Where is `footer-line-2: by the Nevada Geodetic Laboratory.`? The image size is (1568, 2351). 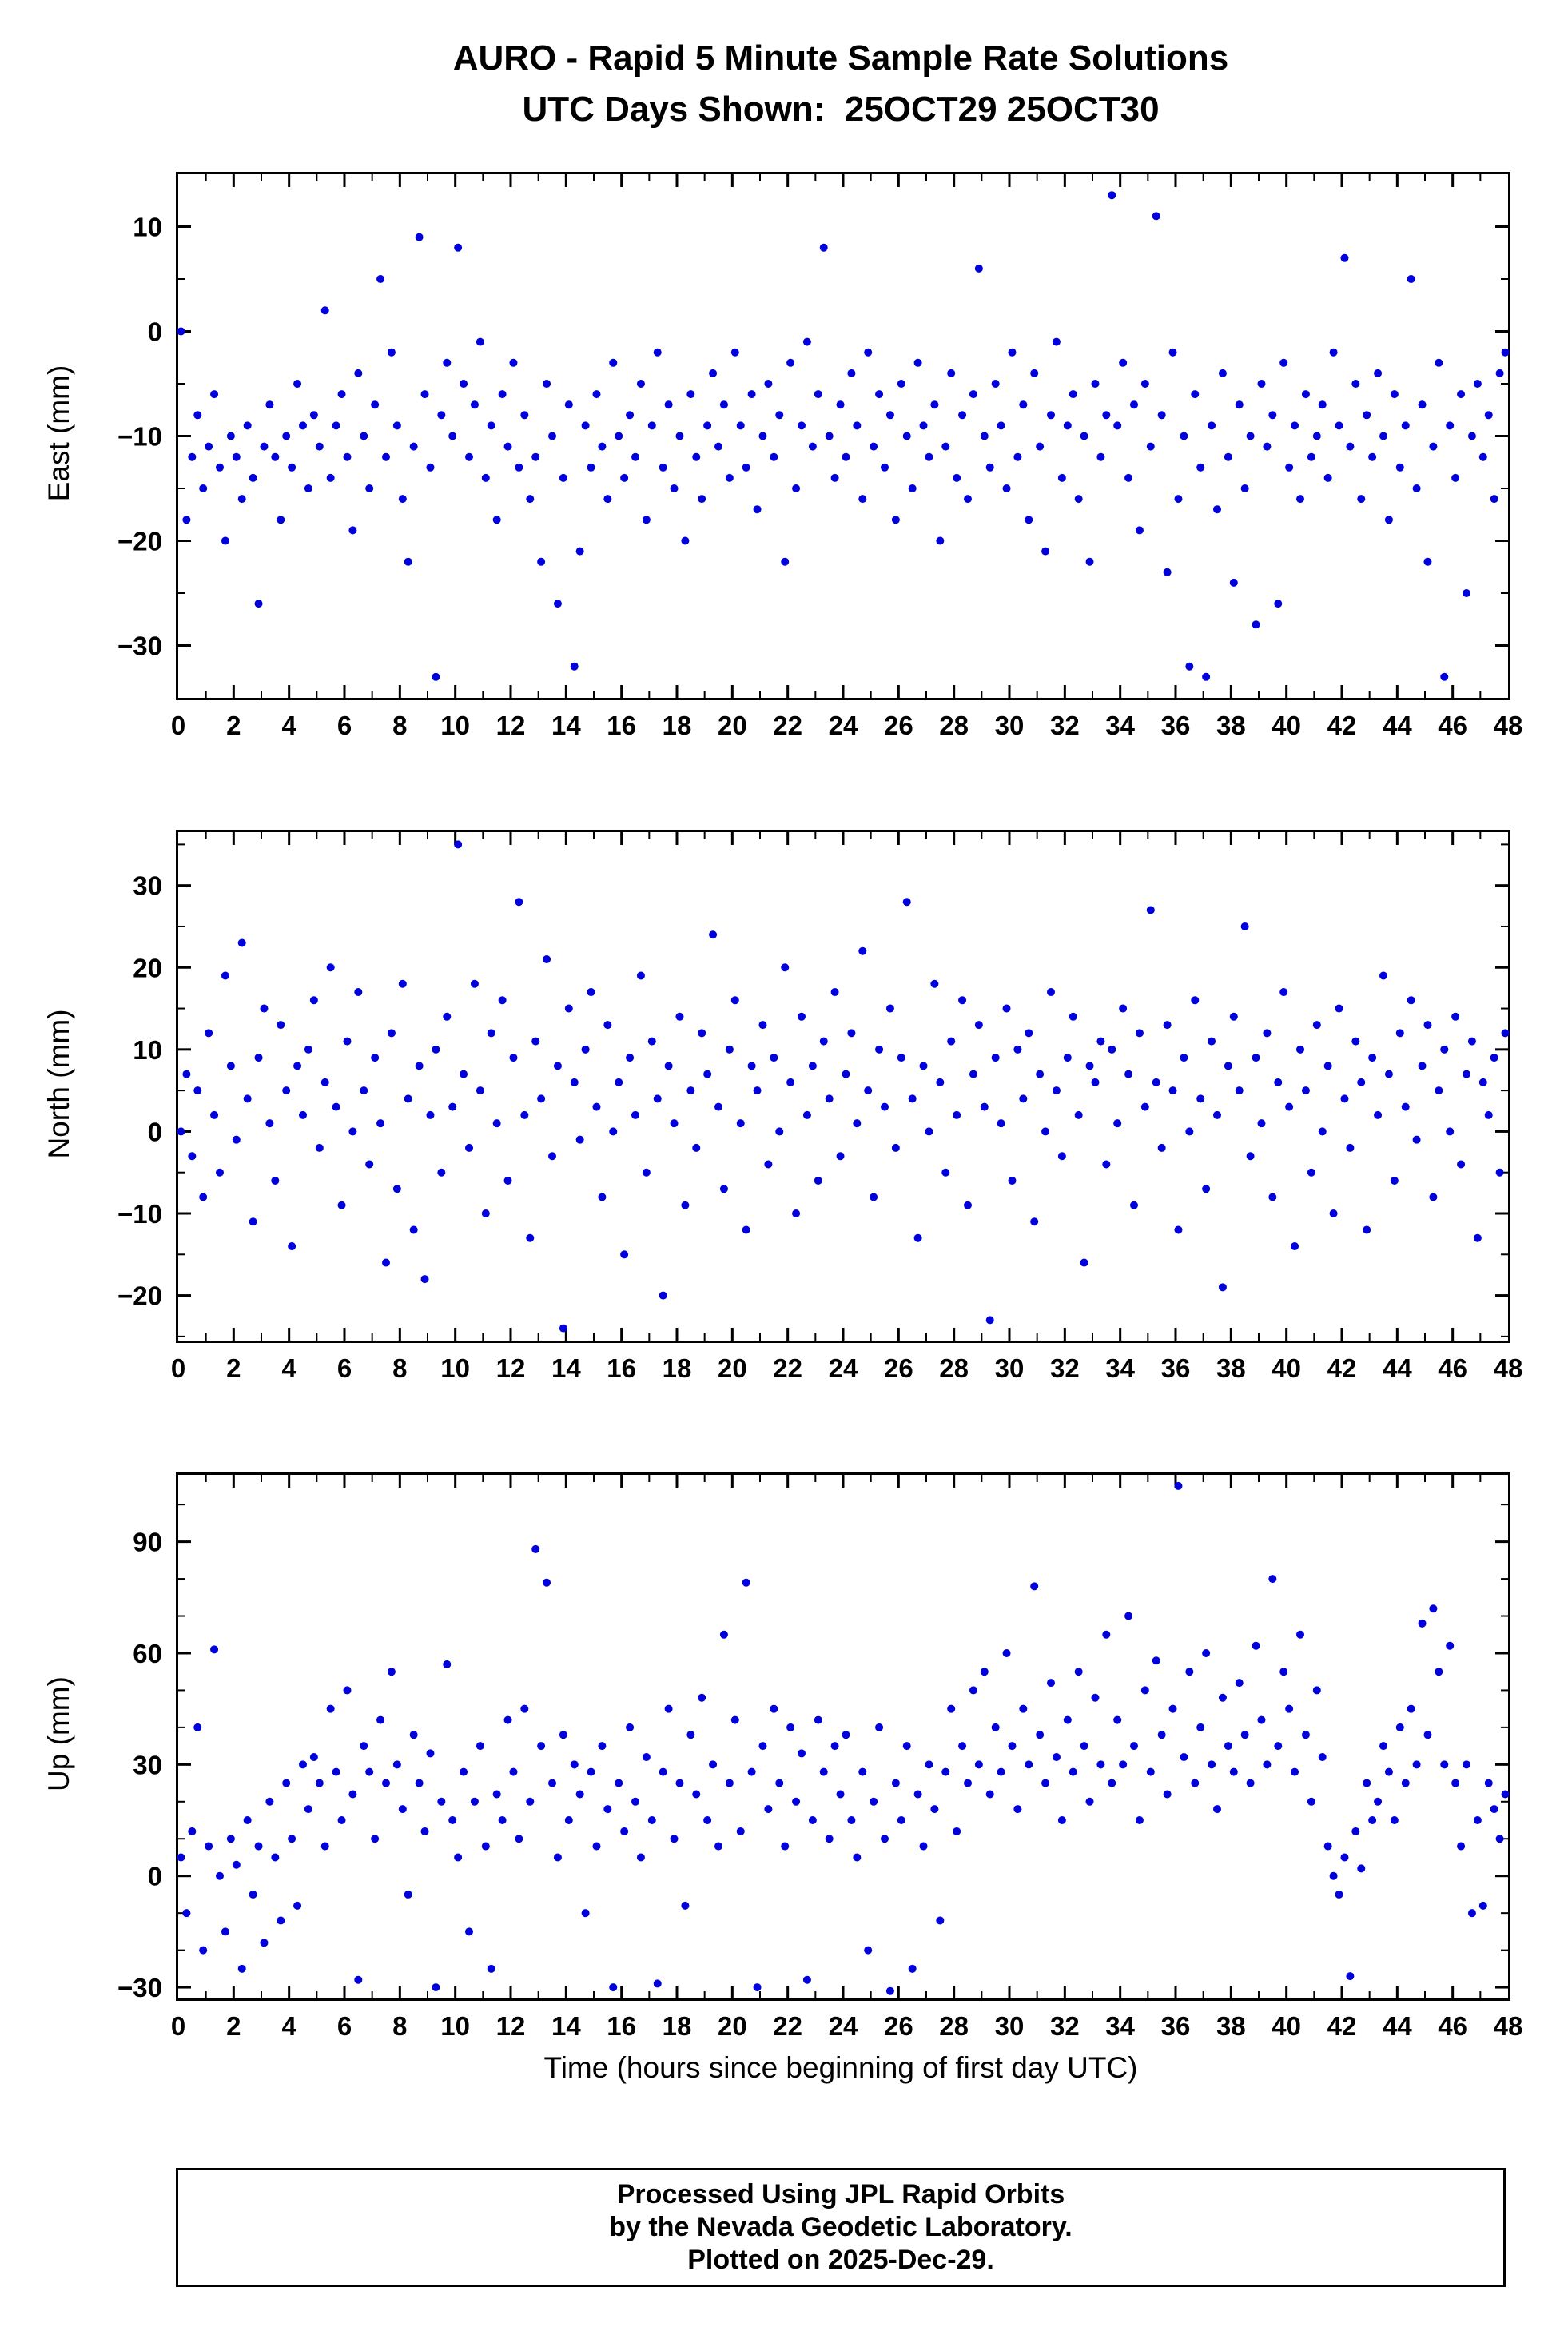
footer-line-2: by the Nevada Geodetic Laboratory. is located at coordinates (841, 2227).